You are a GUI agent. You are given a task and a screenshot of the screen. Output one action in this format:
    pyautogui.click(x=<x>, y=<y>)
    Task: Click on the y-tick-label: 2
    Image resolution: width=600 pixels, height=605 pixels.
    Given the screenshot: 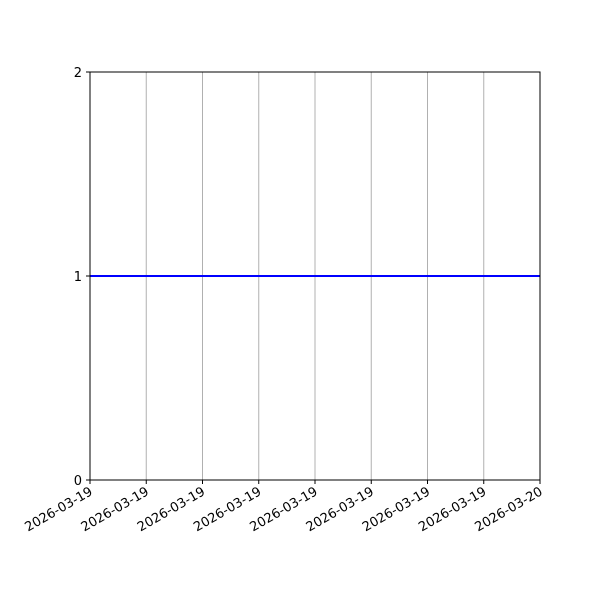 What is the action you would take?
    pyautogui.click(x=78, y=73)
    